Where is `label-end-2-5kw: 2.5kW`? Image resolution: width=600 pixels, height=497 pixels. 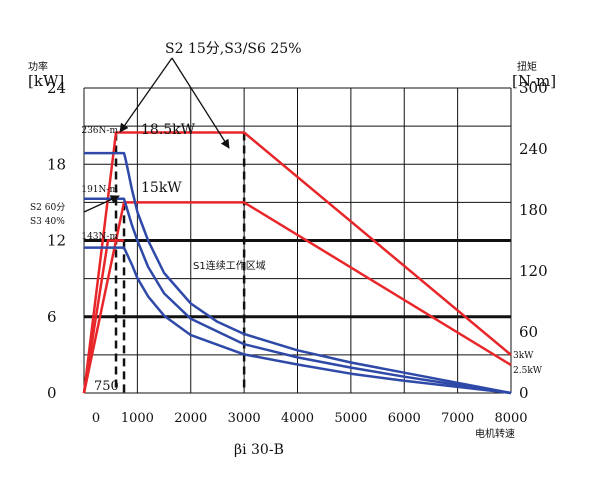 label-end-2-5kw: 2.5kW is located at coordinates (528, 371).